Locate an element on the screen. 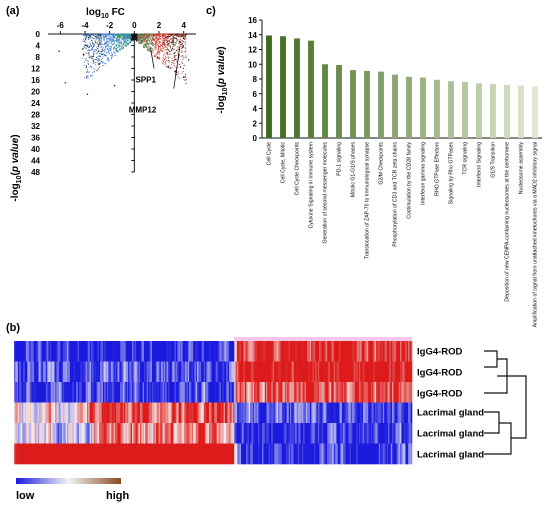 The height and width of the screenshot is (508, 550). volcano-x-axis-title: log10 FC is located at coordinates (105, 13).